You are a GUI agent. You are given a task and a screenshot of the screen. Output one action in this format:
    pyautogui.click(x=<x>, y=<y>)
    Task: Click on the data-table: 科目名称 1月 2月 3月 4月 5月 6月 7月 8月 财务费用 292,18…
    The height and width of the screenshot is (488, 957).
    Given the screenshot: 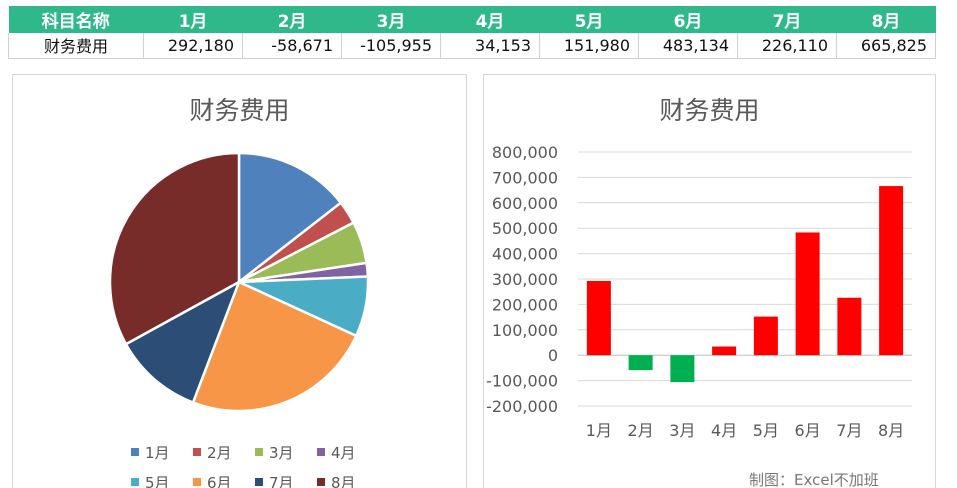 What is the action you would take?
    pyautogui.click(x=472, y=32)
    